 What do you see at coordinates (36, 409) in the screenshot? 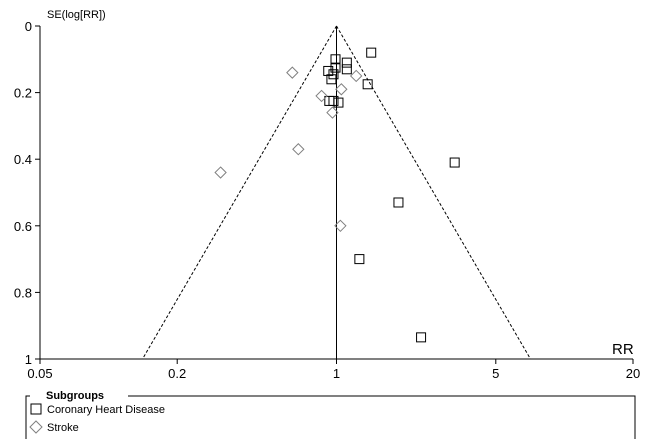
I see `legend-square-marker` at bounding box center [36, 409].